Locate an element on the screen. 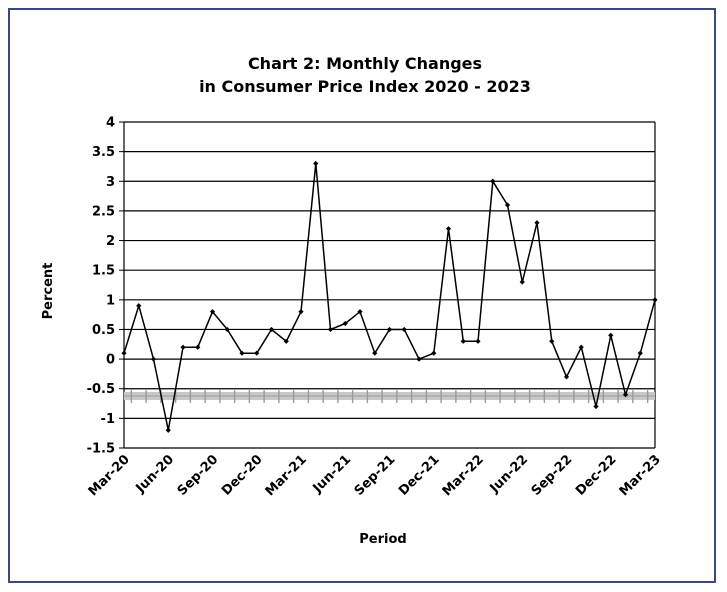 This screenshot has height=592, width=727. y-tick-label: 3.5 is located at coordinates (103, 152).